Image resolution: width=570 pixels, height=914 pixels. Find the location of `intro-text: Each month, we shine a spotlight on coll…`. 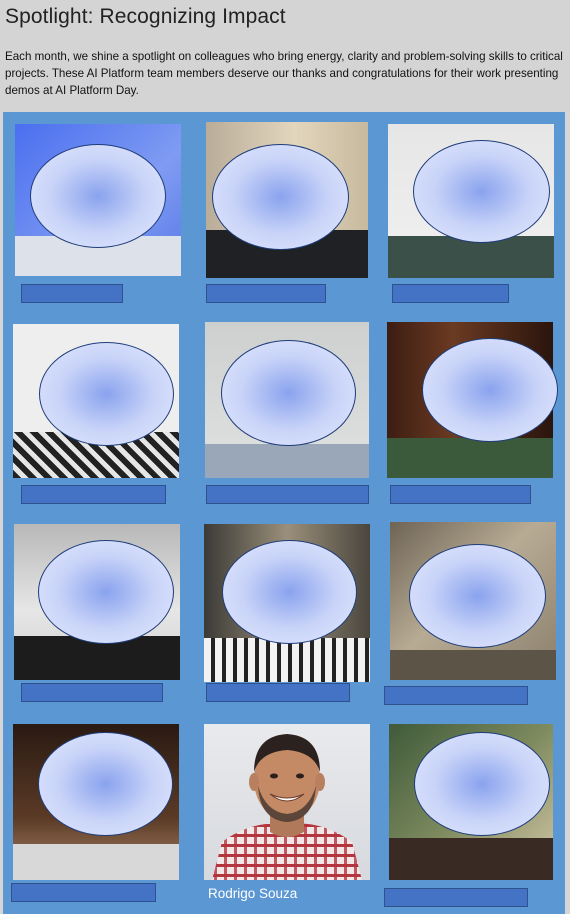

intro-text: Each month, we shine a spotlight on coll… is located at coordinates (284, 73).